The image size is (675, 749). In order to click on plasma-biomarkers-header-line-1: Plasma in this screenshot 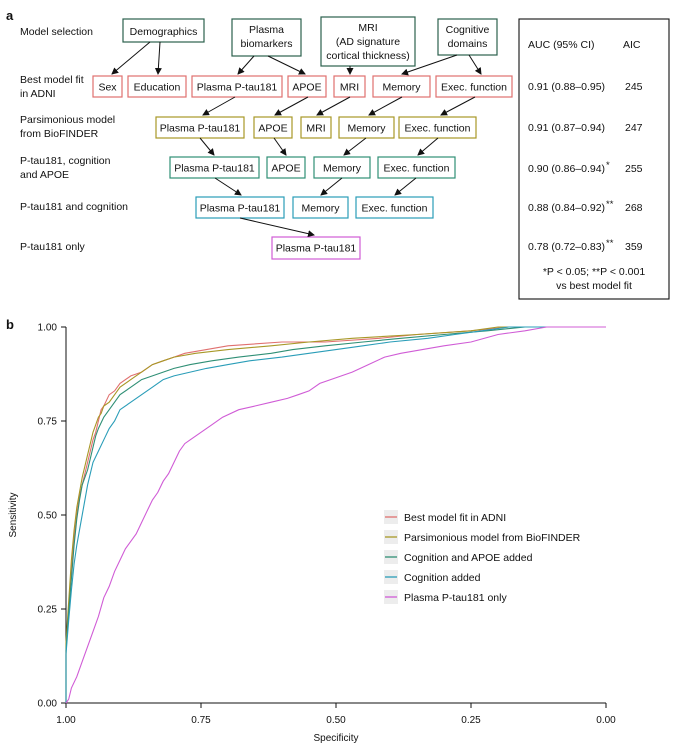, I will do `click(266, 30)`.